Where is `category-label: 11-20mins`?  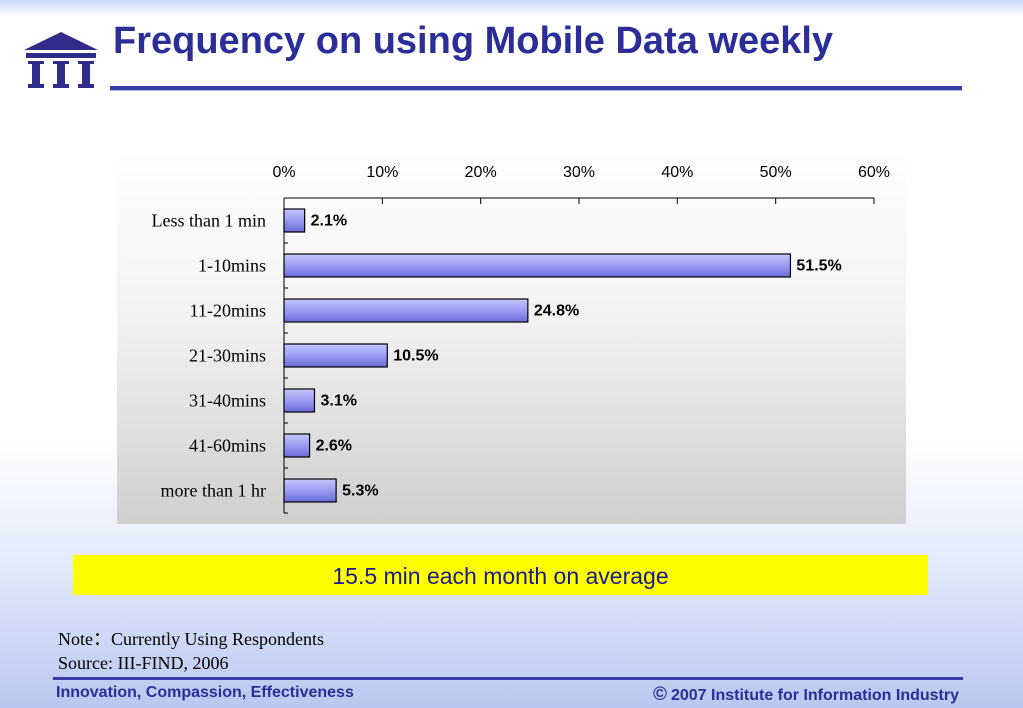
category-label: 11-20mins is located at coordinates (228, 311).